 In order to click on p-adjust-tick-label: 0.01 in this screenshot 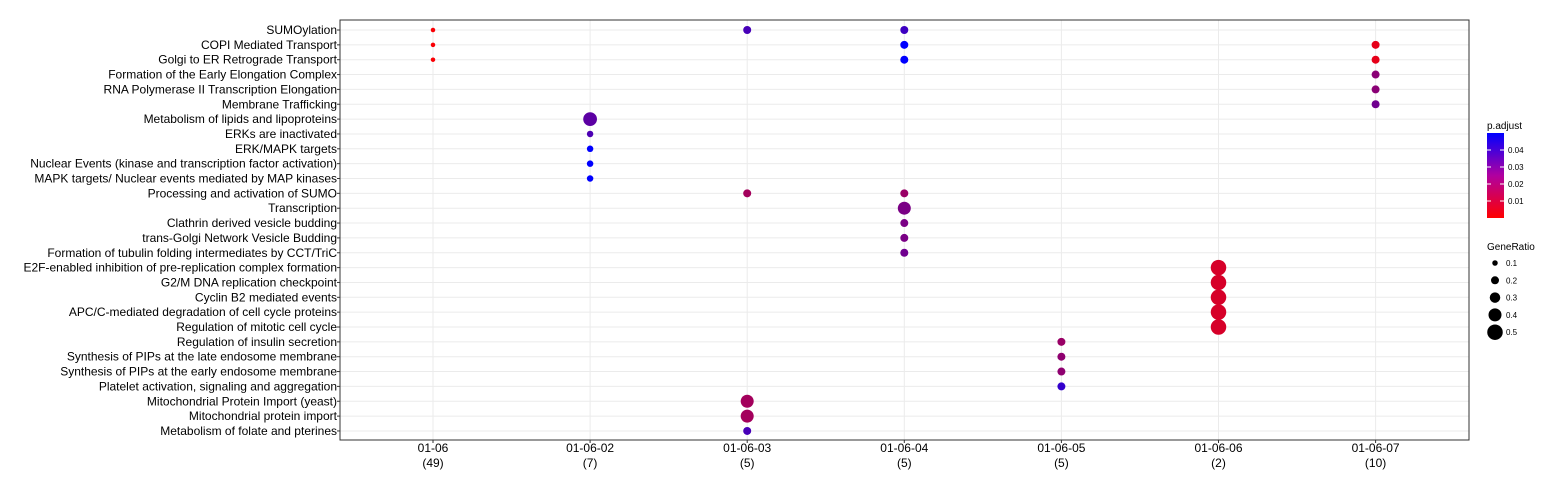, I will do `click(1516, 201)`.